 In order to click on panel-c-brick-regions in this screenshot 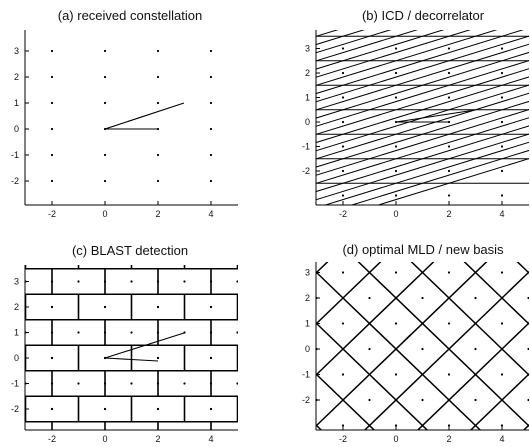, I will do `click(131, 347)`.